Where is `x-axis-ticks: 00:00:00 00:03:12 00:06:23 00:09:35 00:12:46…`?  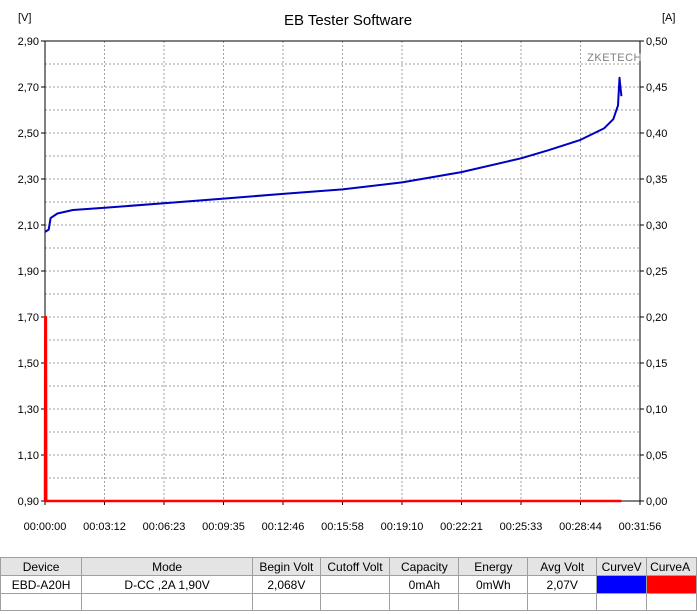
x-axis-ticks: 00:00:00 00:03:12 00:06:23 00:09:35 00:12:46… is located at coordinates (343, 517).